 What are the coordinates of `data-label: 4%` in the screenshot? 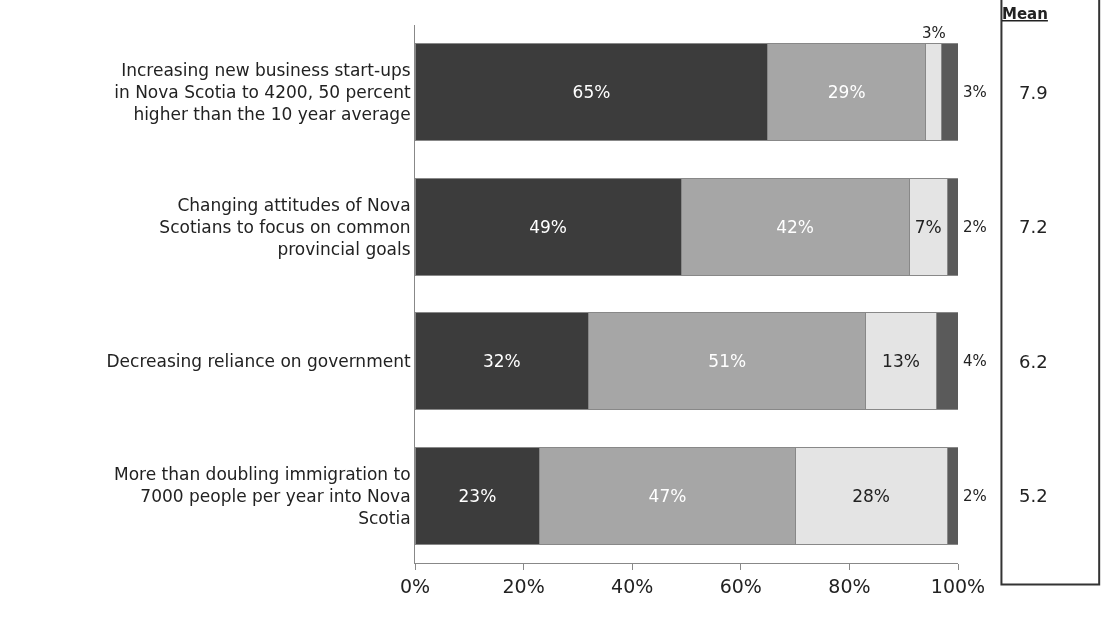 It's located at (975, 361).